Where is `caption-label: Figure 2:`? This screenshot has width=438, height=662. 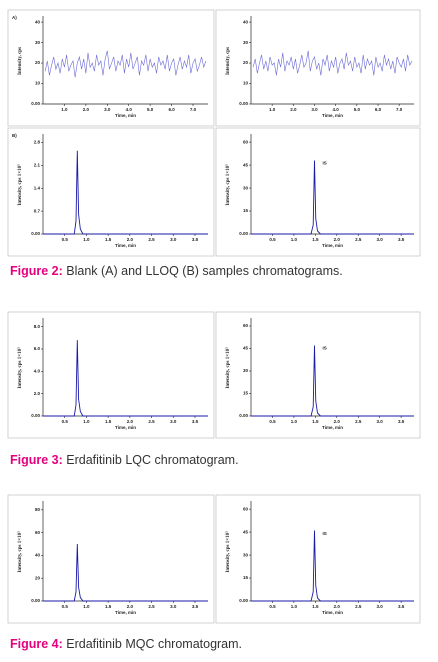 caption-label: Figure 2: is located at coordinates (36, 271).